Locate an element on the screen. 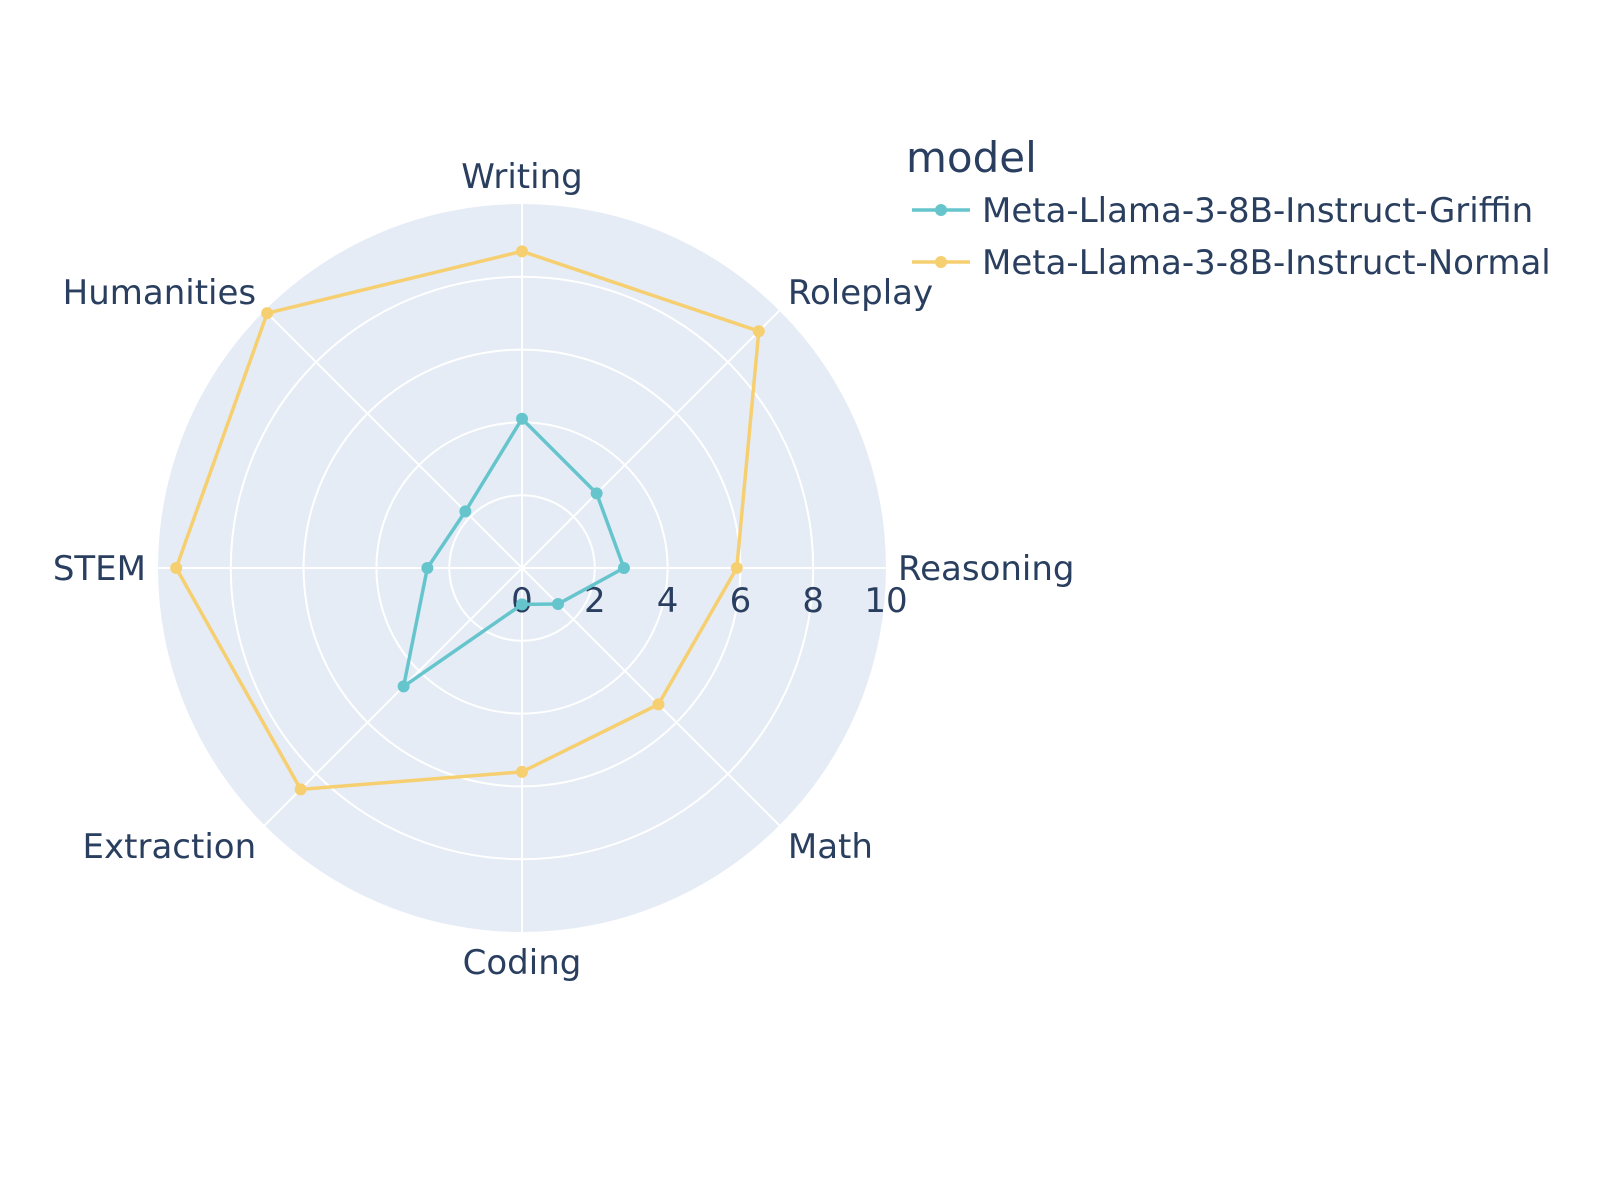  category-label: Math is located at coordinates (830, 847).